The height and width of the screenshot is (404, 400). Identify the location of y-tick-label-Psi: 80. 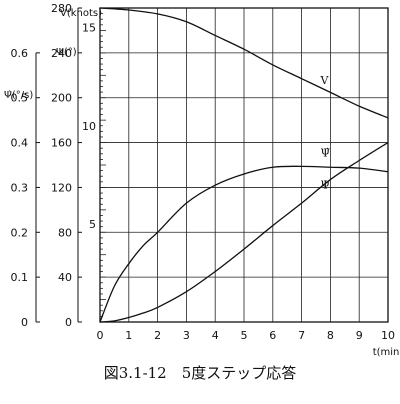
(65, 232).